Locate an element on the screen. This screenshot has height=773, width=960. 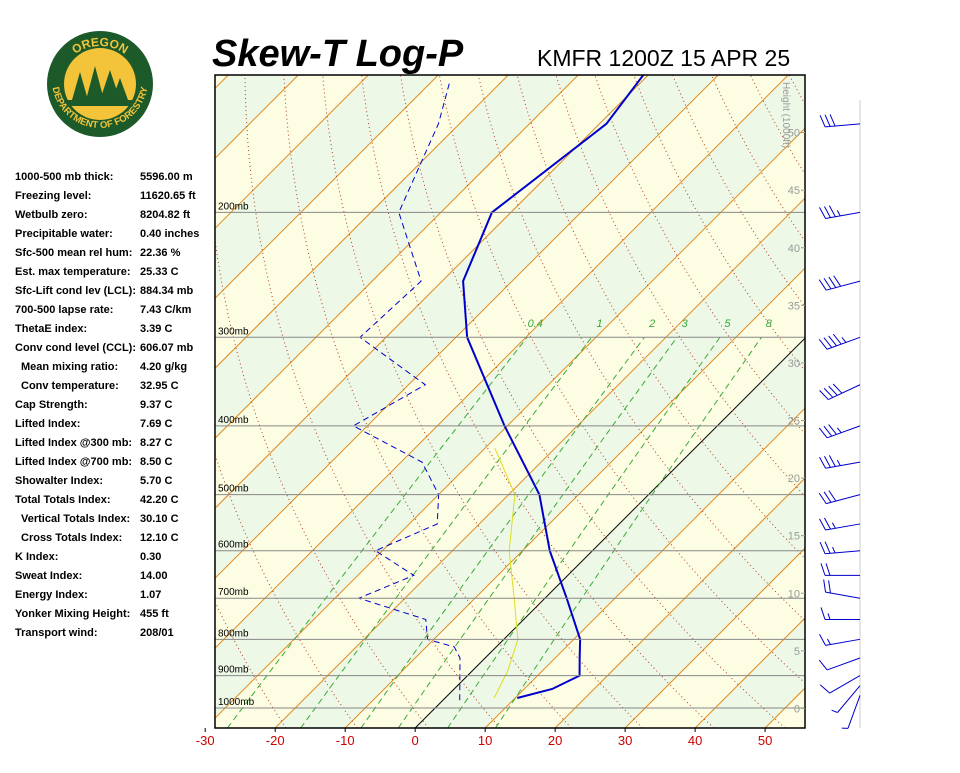
stat-value: 25.33 C is located at coordinates (159, 272).